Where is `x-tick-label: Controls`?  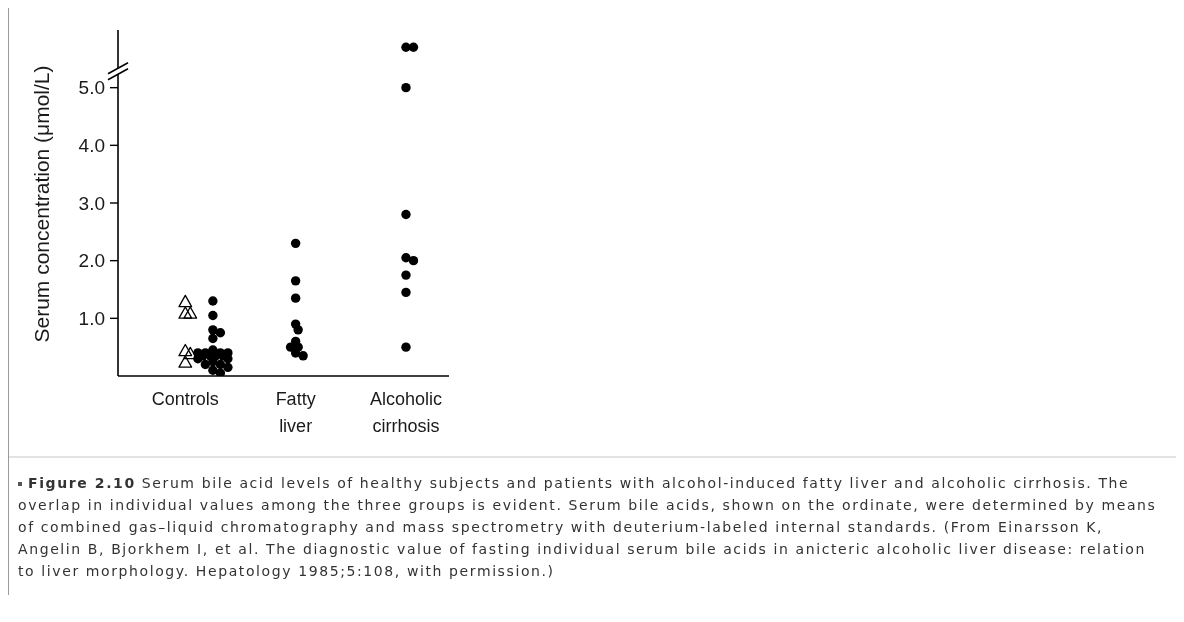 x-tick-label: Controls is located at coordinates (185, 399).